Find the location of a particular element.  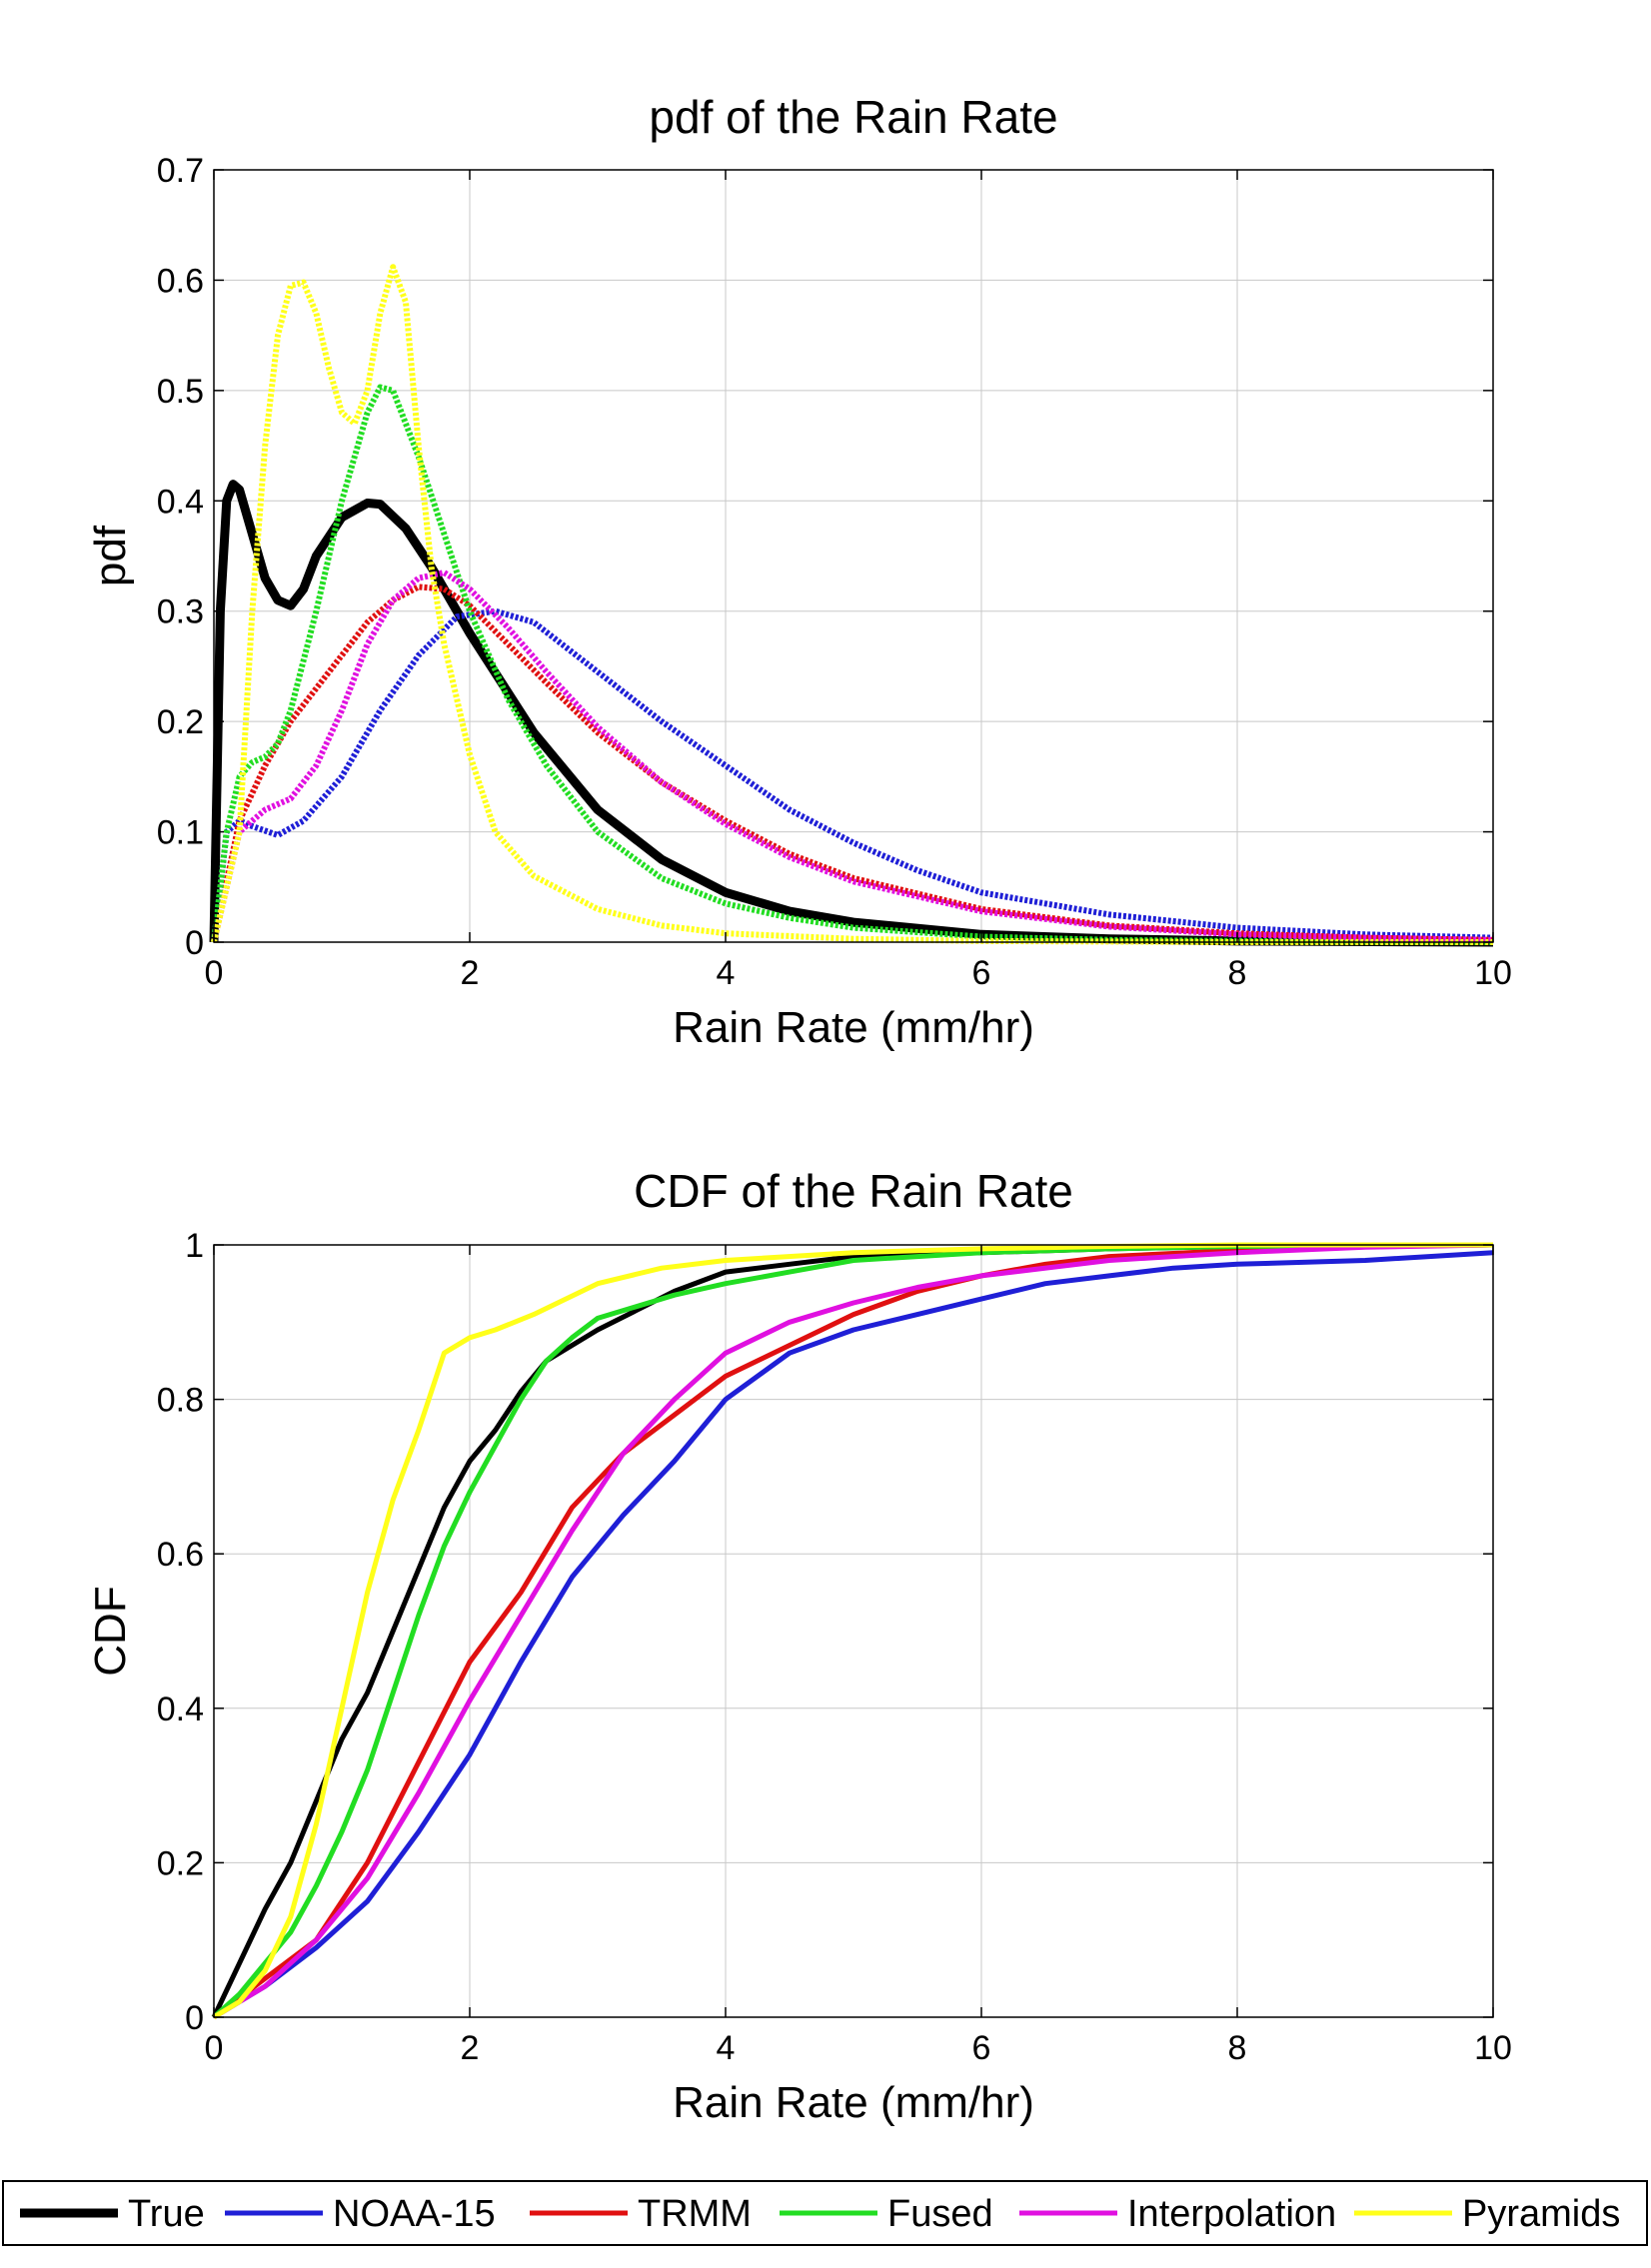

chart-title: pdf of the Rain Rate is located at coordinates (853, 117).